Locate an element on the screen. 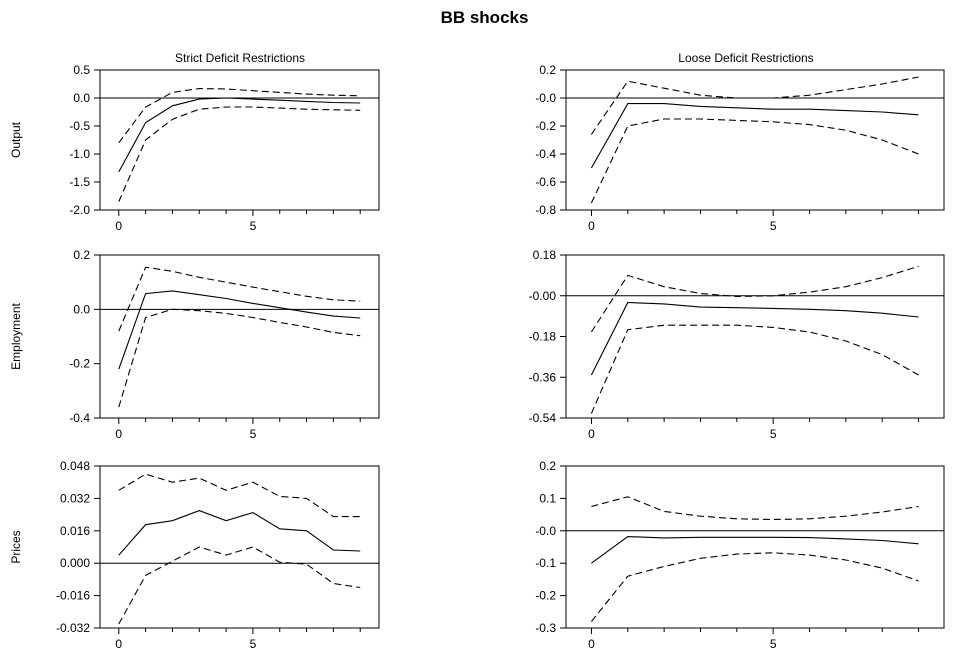 Image resolution: width=969 pixels, height=657 pixels. y-tick-label-prices-strict: 0.048 is located at coordinates (75, 466).